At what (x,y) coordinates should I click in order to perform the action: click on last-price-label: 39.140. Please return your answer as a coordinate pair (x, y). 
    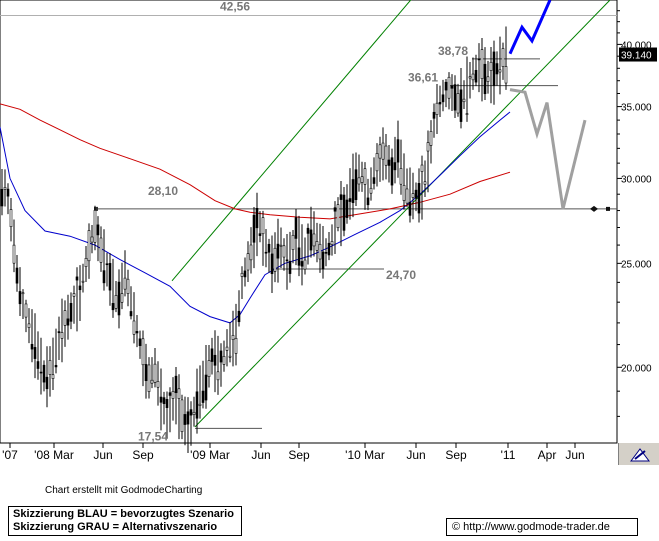
    Looking at the image, I should click on (636, 56).